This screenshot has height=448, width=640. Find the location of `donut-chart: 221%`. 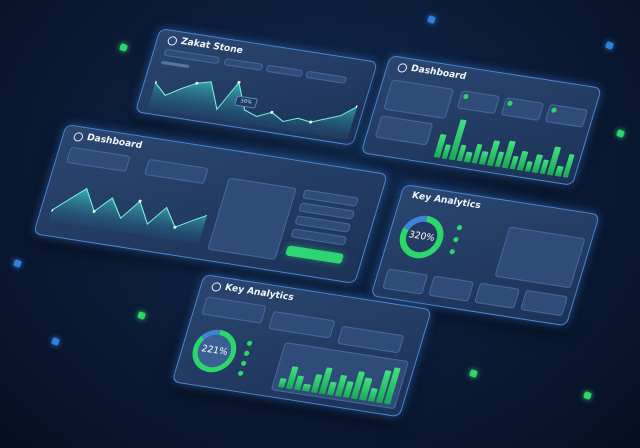

donut-chart: 221% is located at coordinates (214, 351).